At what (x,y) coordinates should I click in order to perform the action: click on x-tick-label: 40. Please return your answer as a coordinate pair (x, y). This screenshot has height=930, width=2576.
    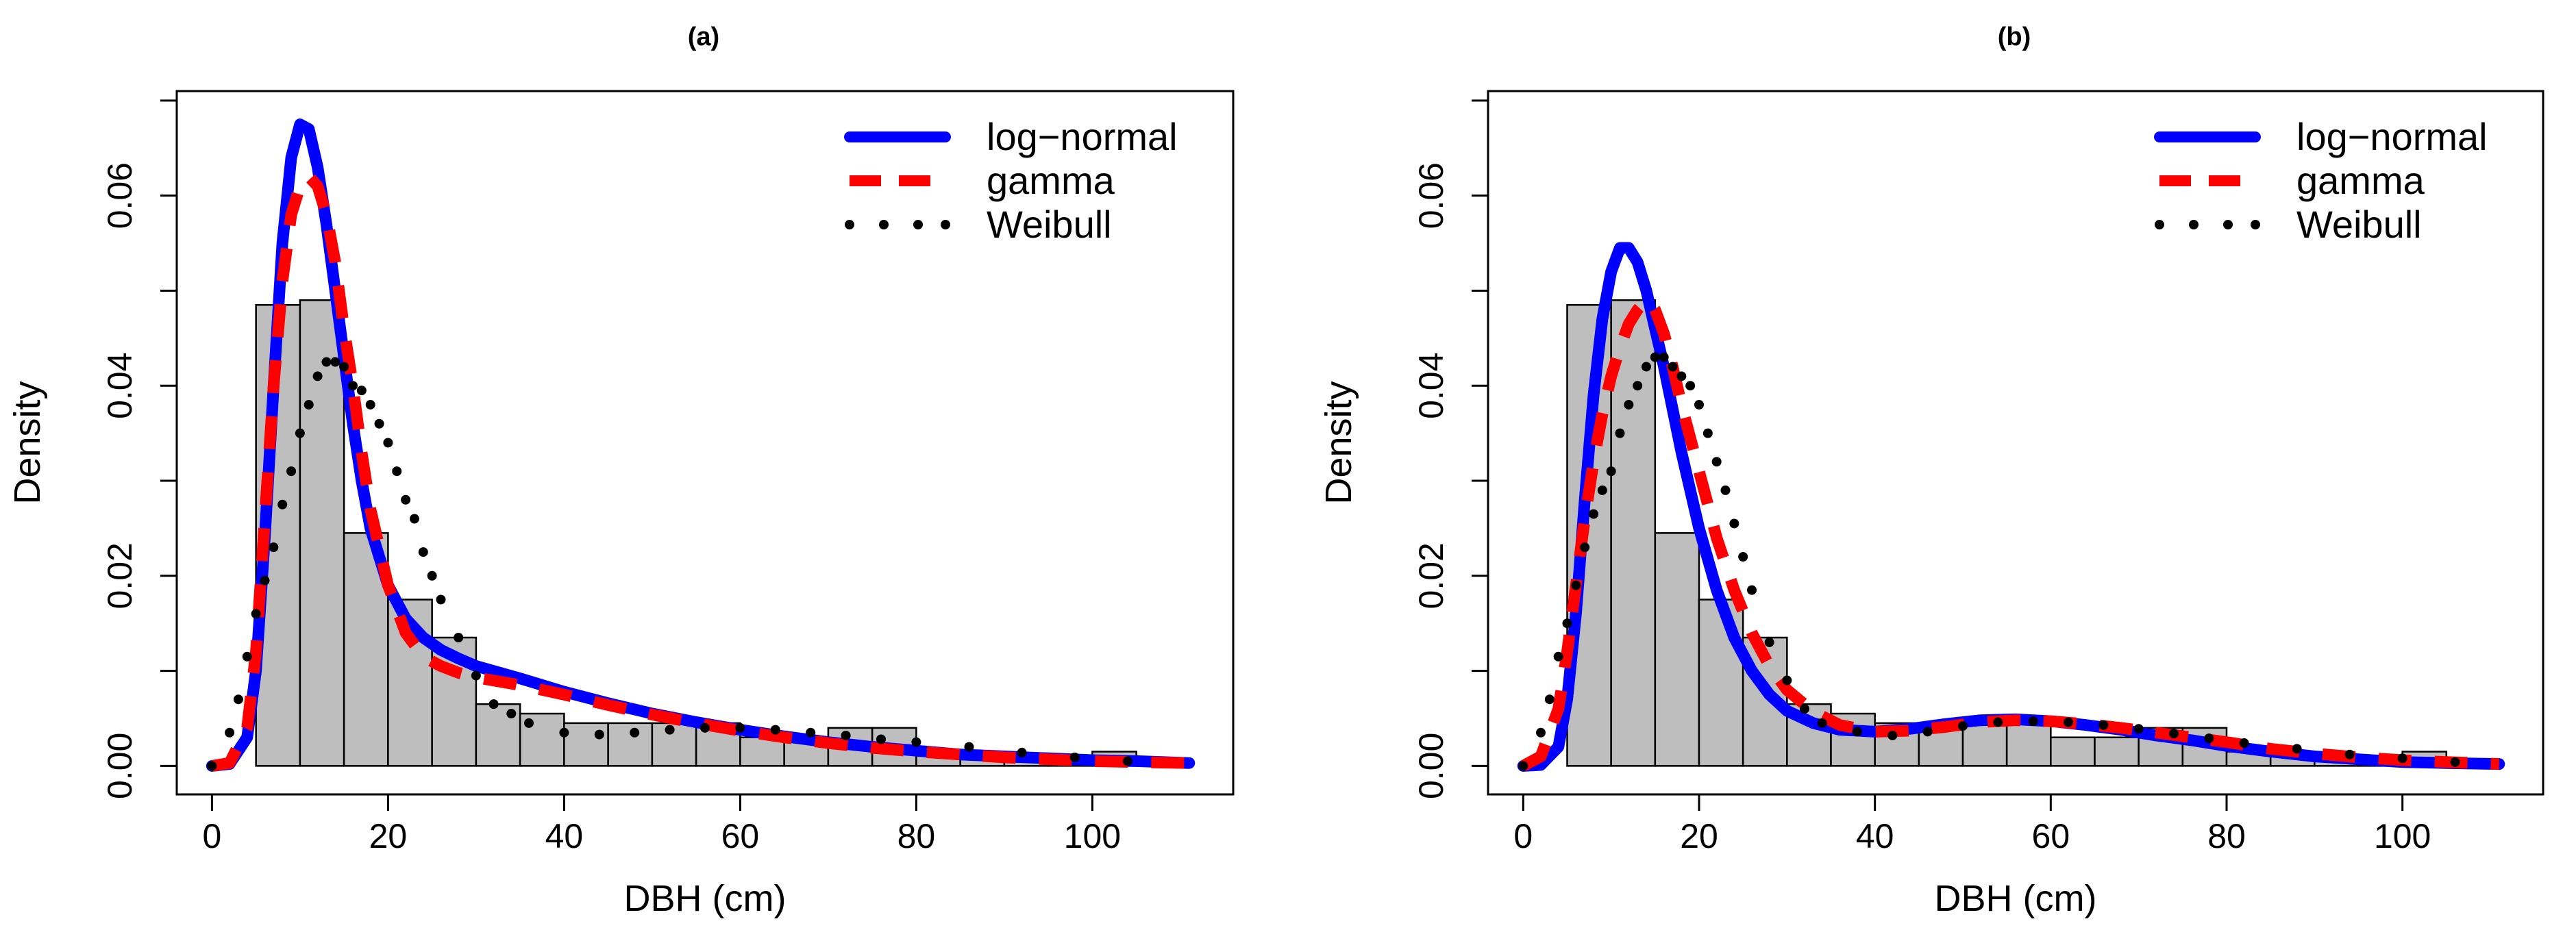
    Looking at the image, I should click on (564, 836).